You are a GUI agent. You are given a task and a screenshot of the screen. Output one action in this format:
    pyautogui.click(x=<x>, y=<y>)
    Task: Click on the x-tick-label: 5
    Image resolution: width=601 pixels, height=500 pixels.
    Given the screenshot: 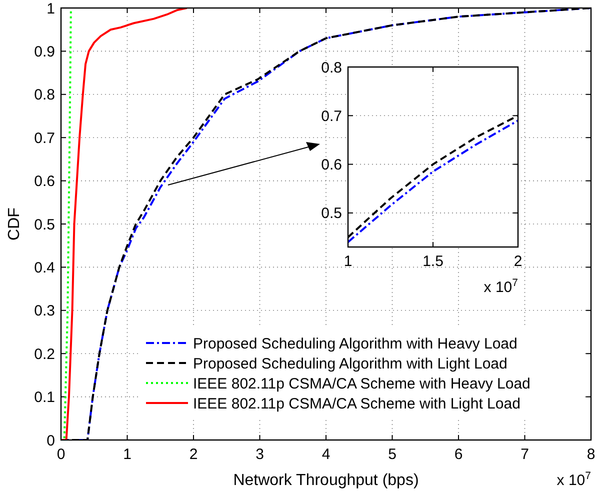 What is the action you would take?
    pyautogui.click(x=392, y=454)
    